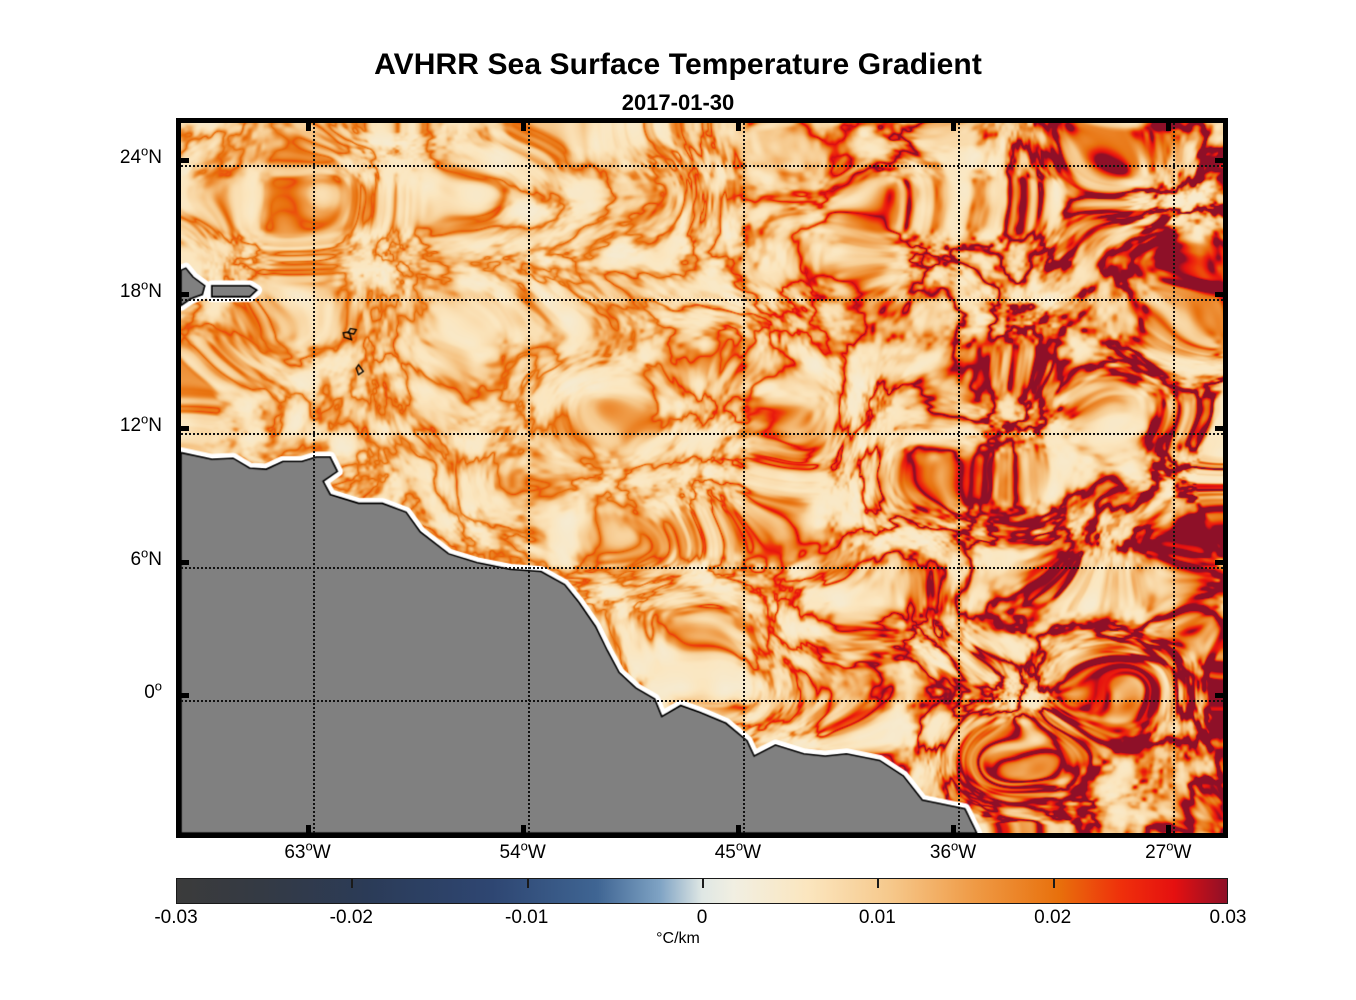  Describe the element at coordinates (351, 917) in the screenshot. I see `colorbar-ticklabel-1: -0.02` at that location.